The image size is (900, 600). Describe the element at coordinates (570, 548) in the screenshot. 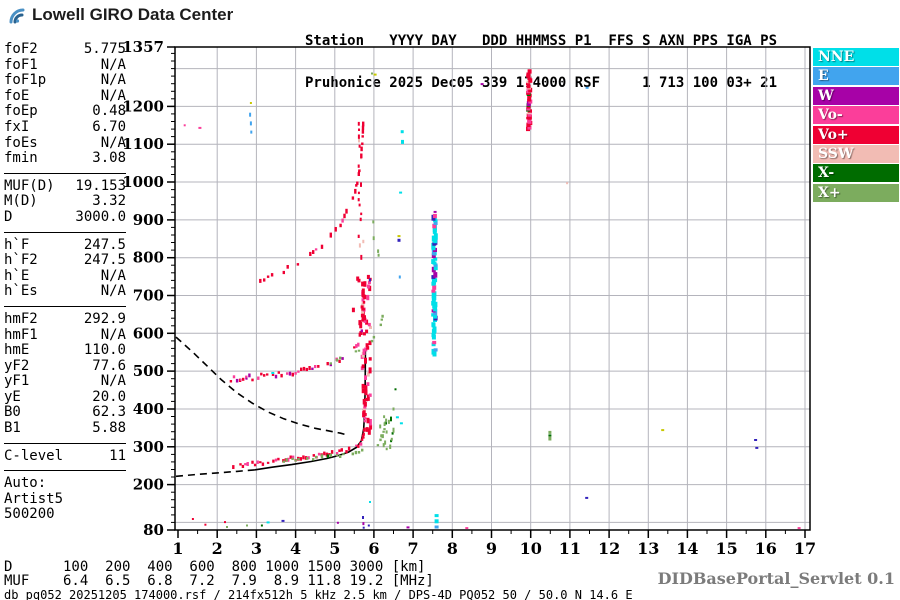

I see `svg-text: 11` at that location.